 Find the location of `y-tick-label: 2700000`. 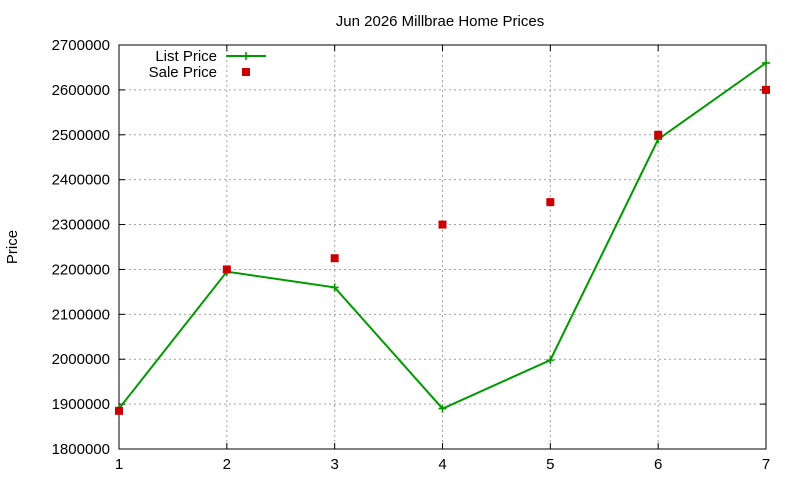

y-tick-label: 2700000 is located at coordinates (81, 45).